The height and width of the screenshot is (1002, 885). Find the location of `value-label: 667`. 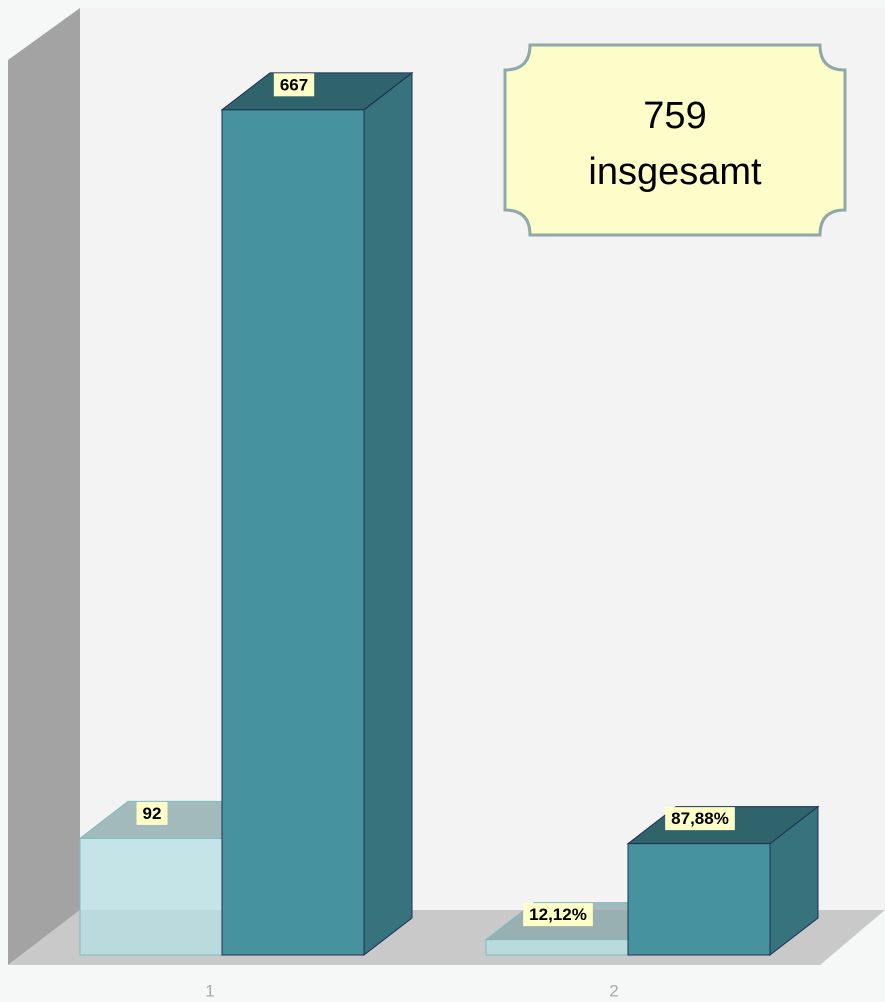

value-label: 667 is located at coordinates (294, 84).